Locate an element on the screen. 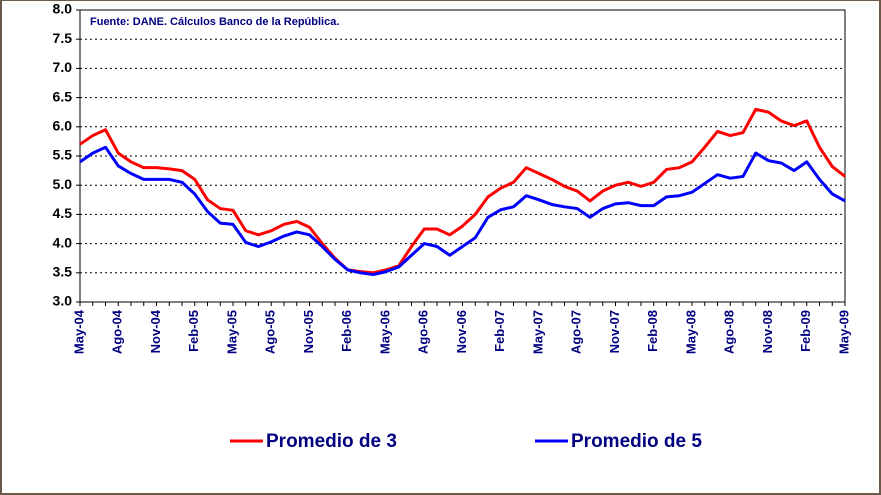 The image size is (881, 495). x-tick-label: Nov-05 is located at coordinates (308, 331).